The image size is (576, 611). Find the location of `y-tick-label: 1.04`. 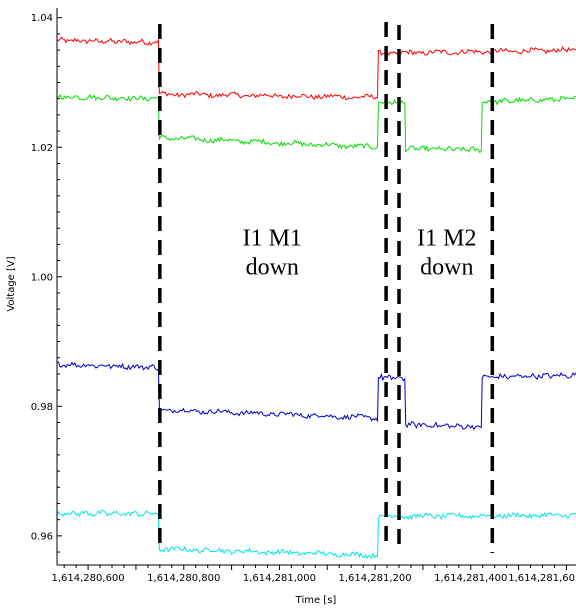

y-tick-label: 1.04 is located at coordinates (42, 18).